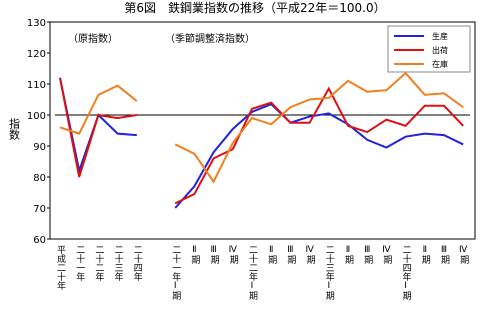 Image resolution: width=480 pixels, height=316 pixels. What do you see at coordinates (440, 64) in the screenshot?
I see `legend-label: 在庫` at bounding box center [440, 64].